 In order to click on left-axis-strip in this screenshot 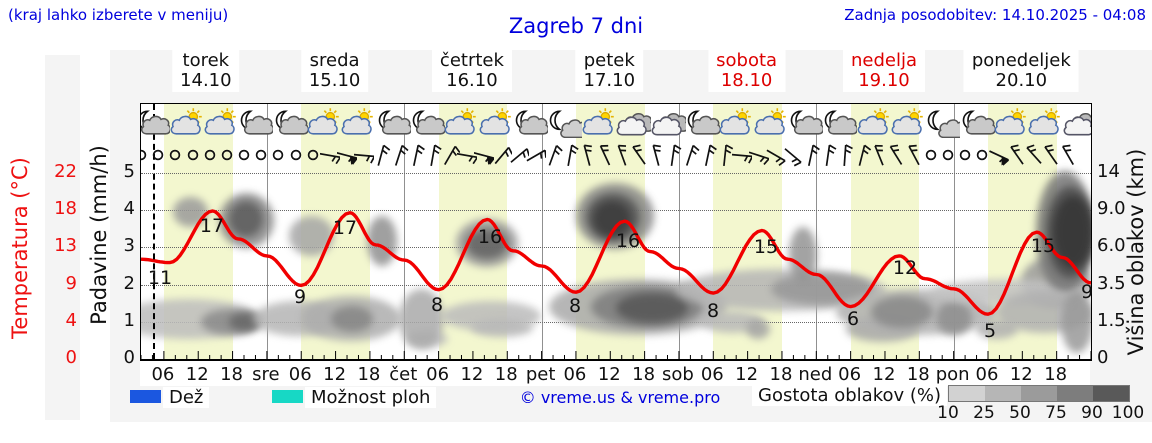, I will do `click(62, 237)`.